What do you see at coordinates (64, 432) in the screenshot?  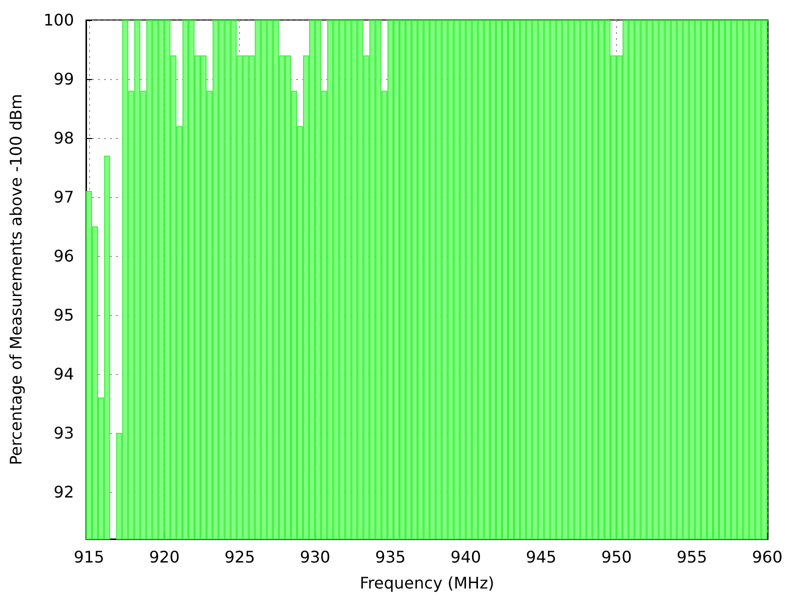 I see `y-tick-label: 93` at bounding box center [64, 432].